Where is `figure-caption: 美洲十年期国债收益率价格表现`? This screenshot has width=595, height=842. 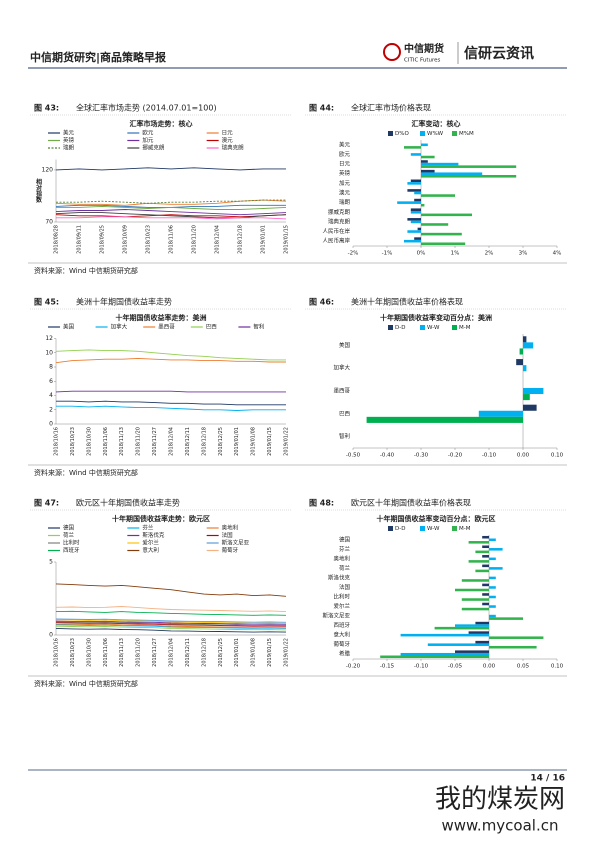
figure-caption: 美洲十年期国债收益率价格表现 is located at coordinates (407, 302).